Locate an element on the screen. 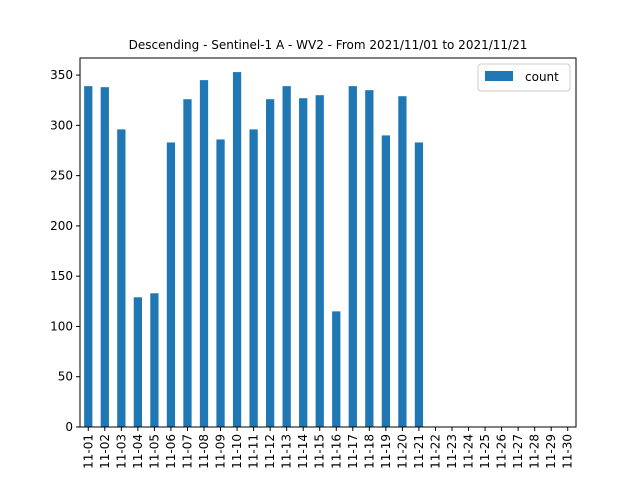 Image resolution: width=640 pixels, height=480 pixels. x-tick-label: 11-09 is located at coordinates (221, 451).